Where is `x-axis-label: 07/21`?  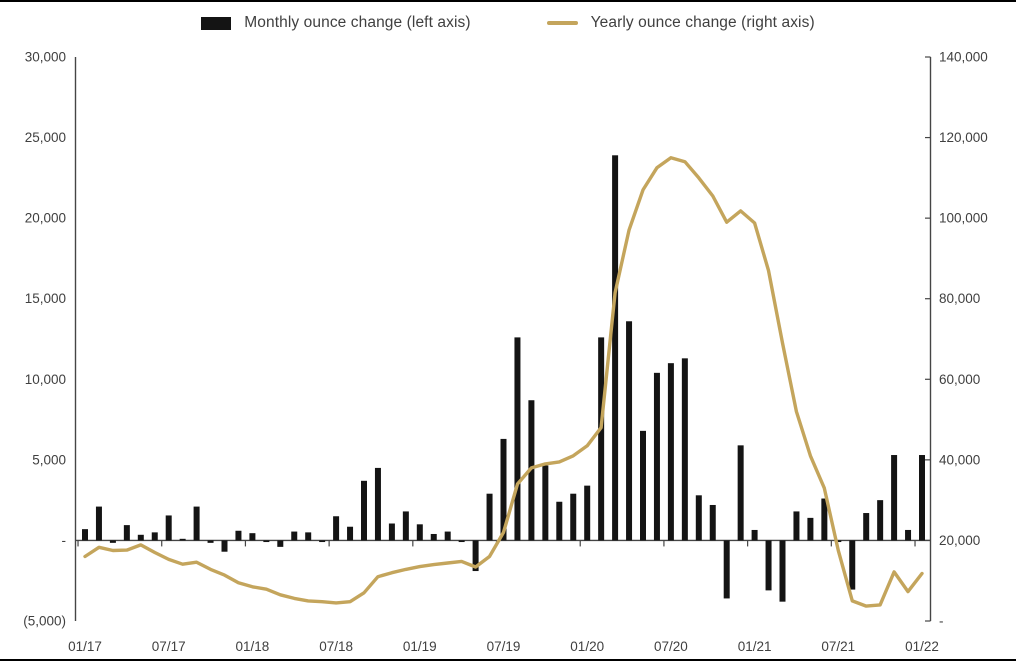
x-axis-label: 07/21 is located at coordinates (838, 646).